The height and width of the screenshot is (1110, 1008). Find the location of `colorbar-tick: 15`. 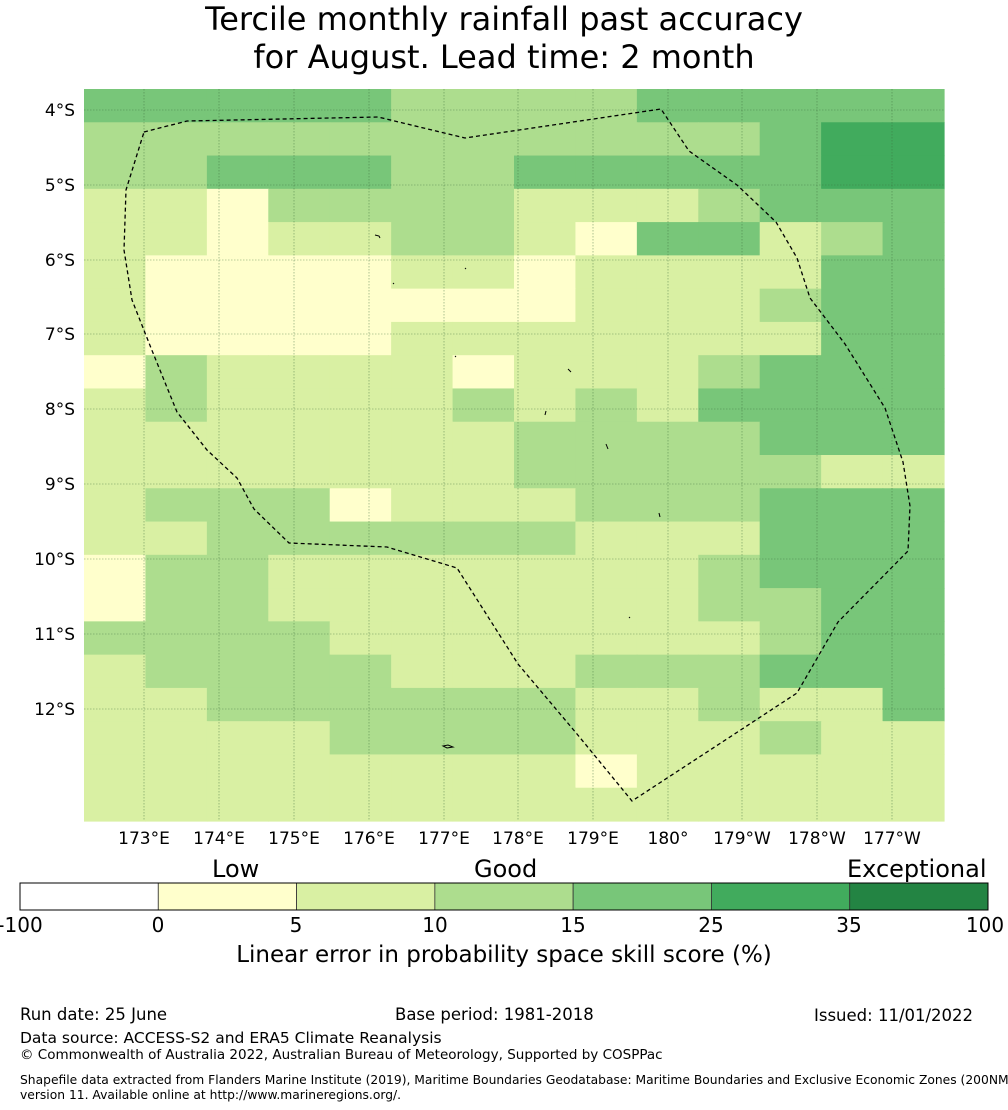

colorbar-tick: 15 is located at coordinates (573, 925).